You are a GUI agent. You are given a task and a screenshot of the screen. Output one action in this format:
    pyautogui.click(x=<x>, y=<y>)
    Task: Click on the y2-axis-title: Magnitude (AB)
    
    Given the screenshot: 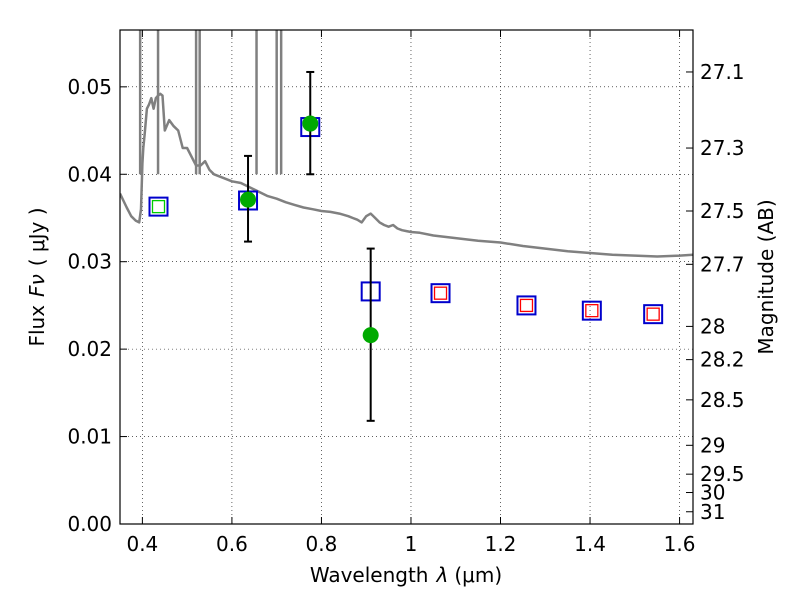 What is the action you would take?
    pyautogui.click(x=766, y=276)
    